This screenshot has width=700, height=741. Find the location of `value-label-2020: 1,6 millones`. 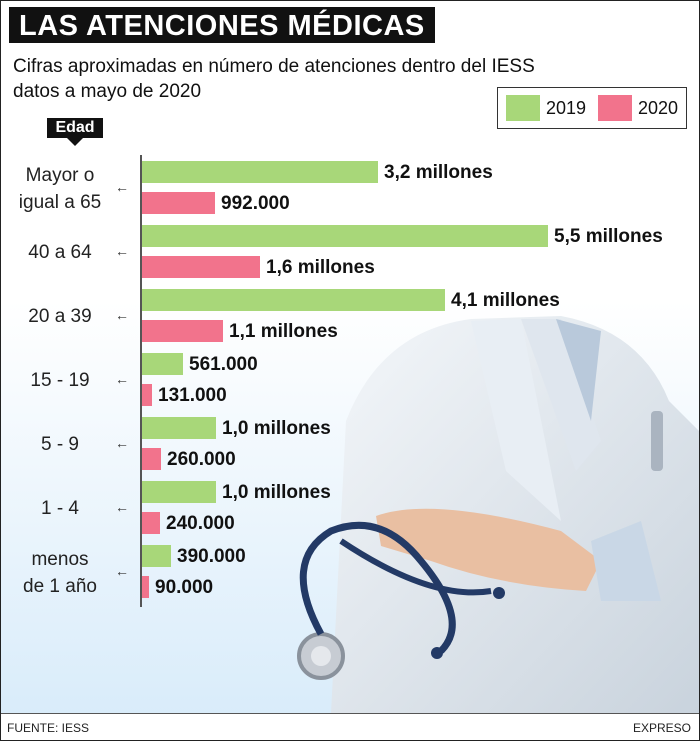

value-label-2020: 1,6 millones is located at coordinates (320, 267).